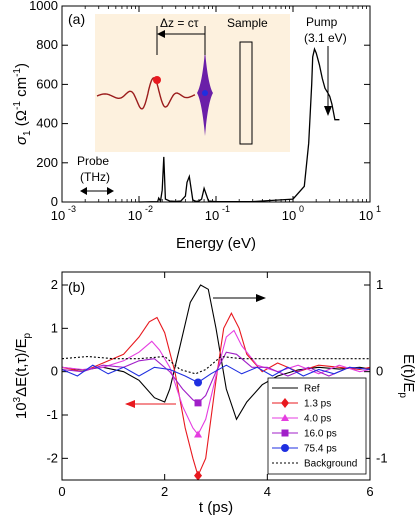 This screenshot has height=518, width=415. Describe the element at coordinates (402, 395) in the screenshot. I see `panel-b-ylabel-right-sub: p` at that location.